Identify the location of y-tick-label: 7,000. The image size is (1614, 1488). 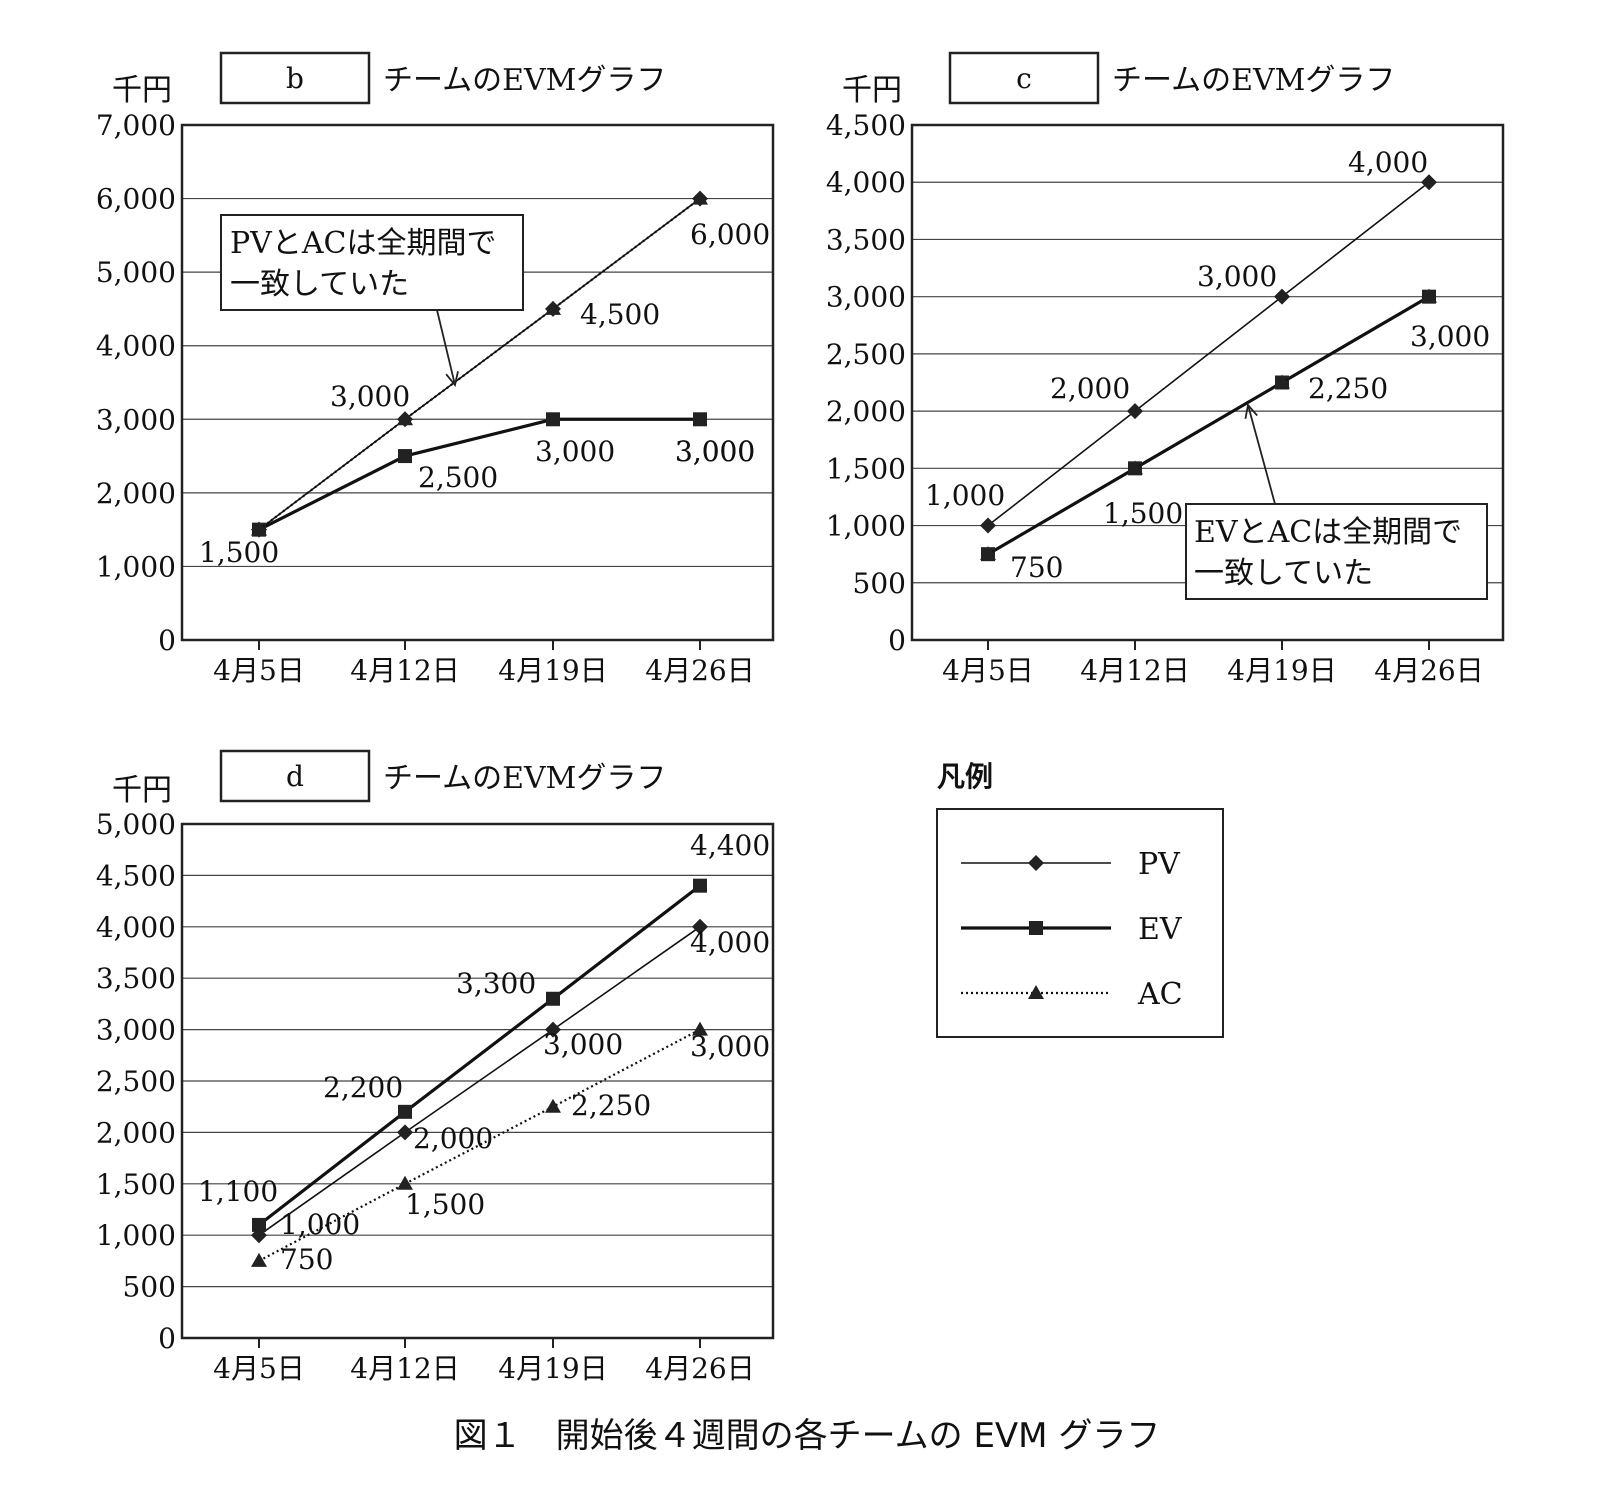
(136, 125).